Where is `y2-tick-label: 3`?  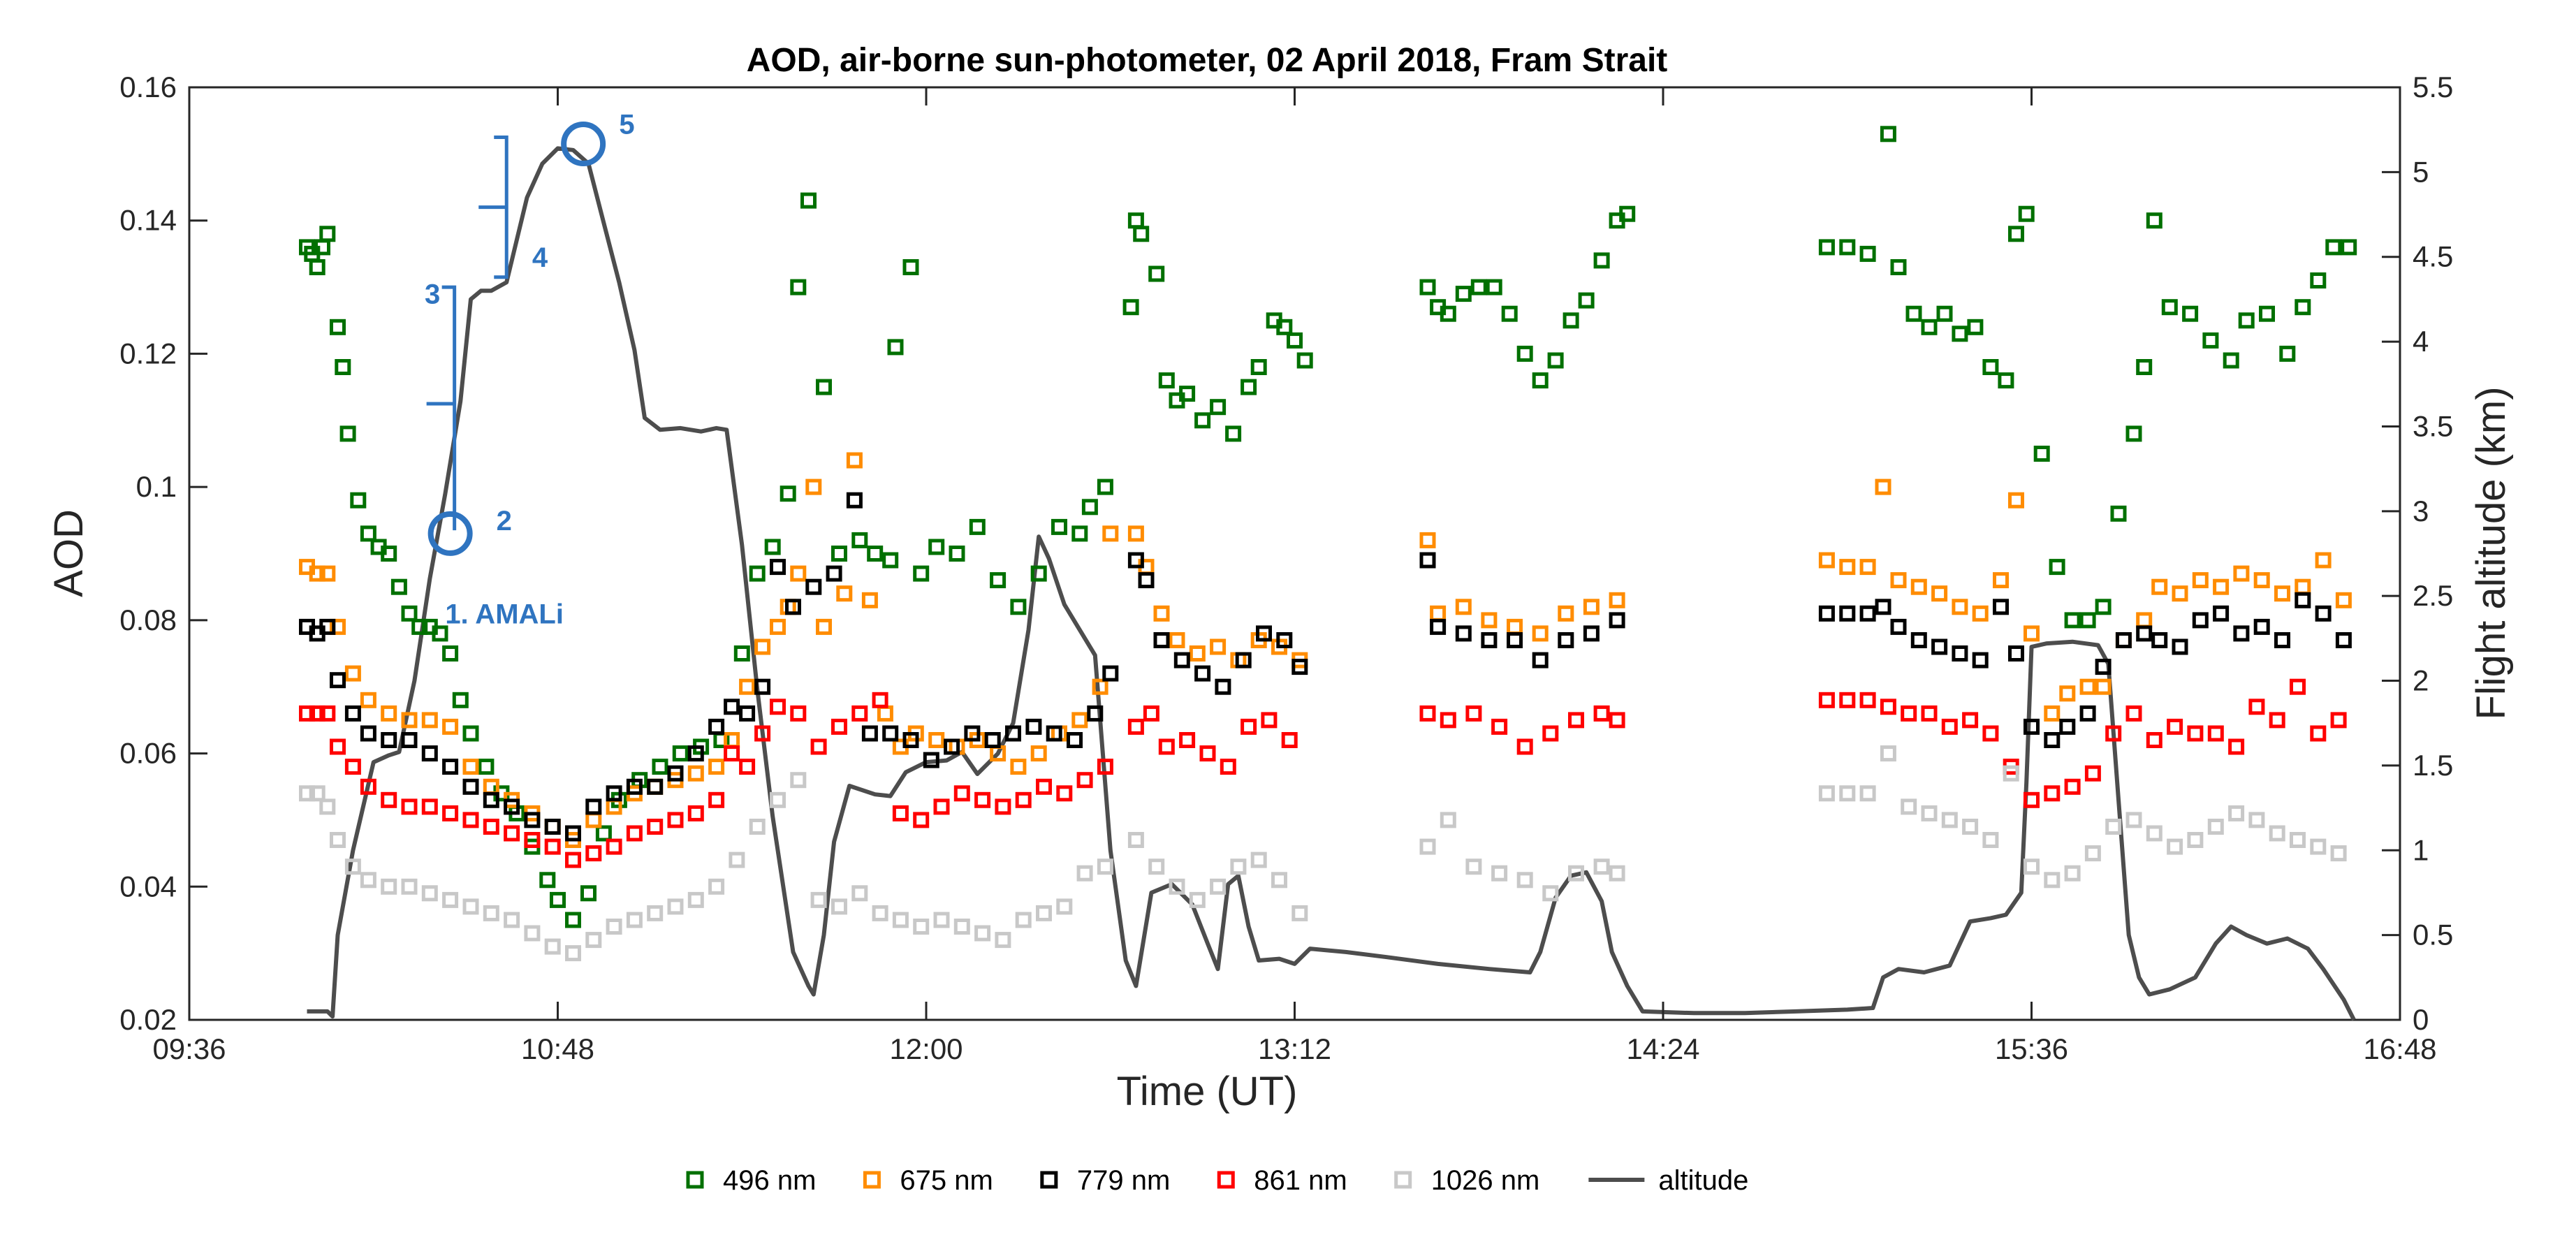
y2-tick-label: 3 is located at coordinates (2421, 511).